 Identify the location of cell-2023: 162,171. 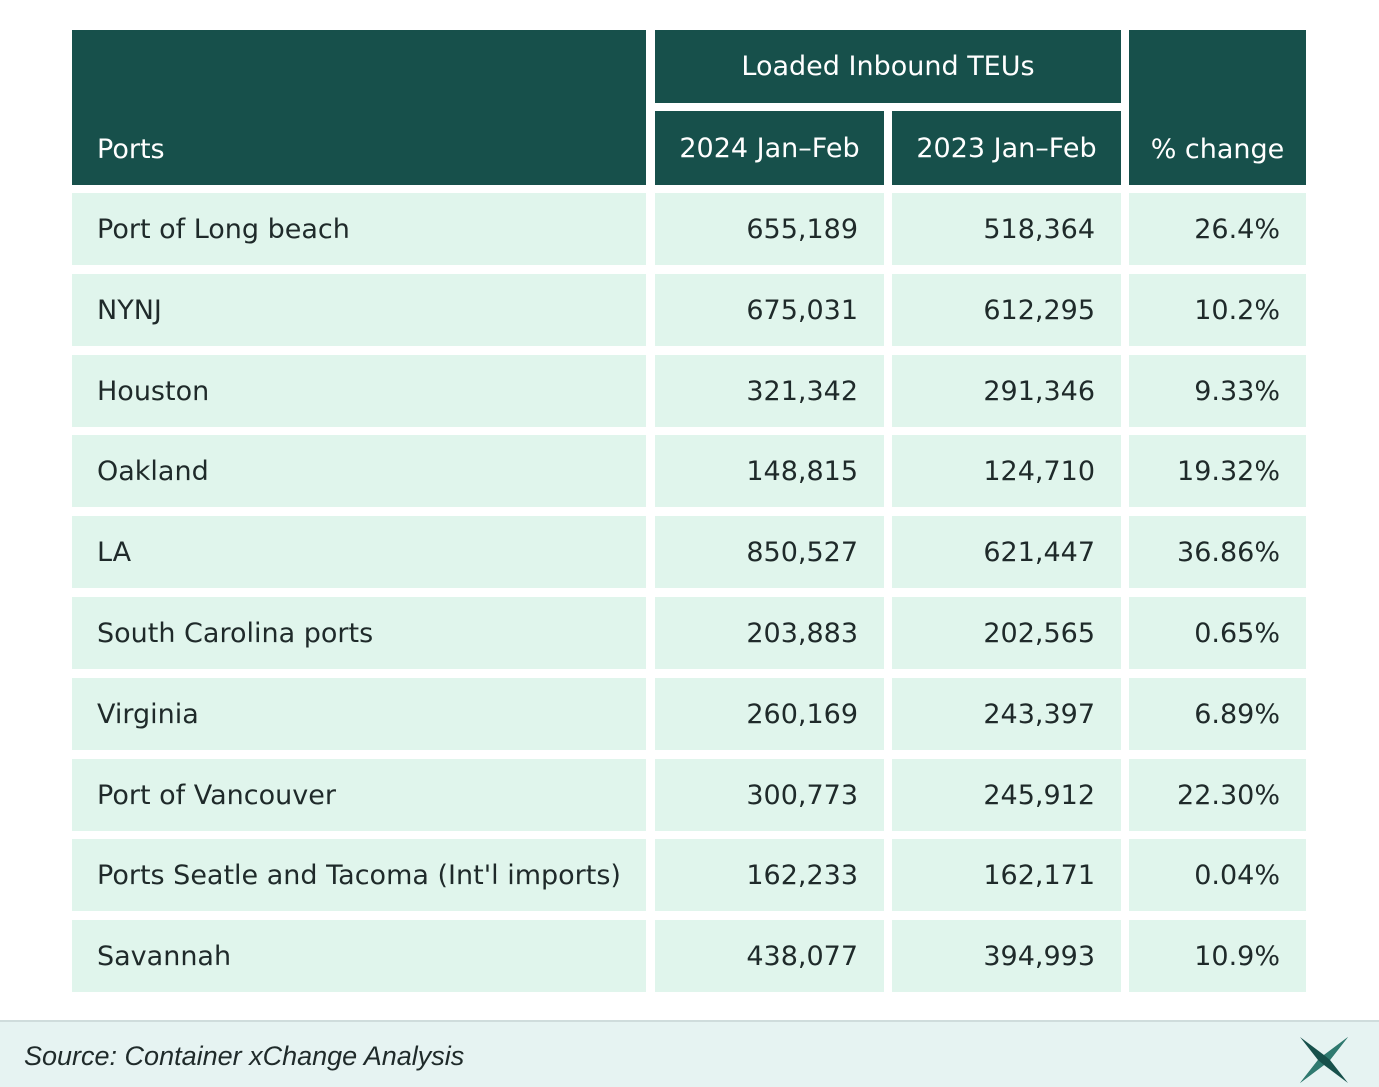
(1006, 875).